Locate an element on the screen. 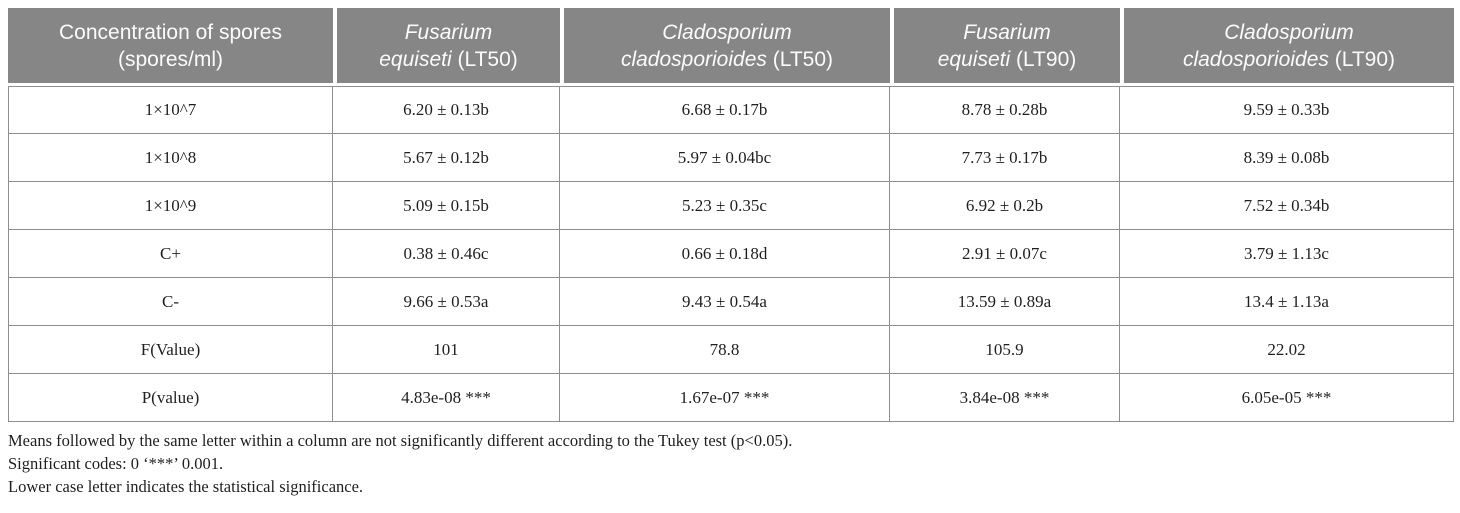 The image size is (1460, 513). cell-value: 0.38 ± 0.46c is located at coordinates (446, 254).